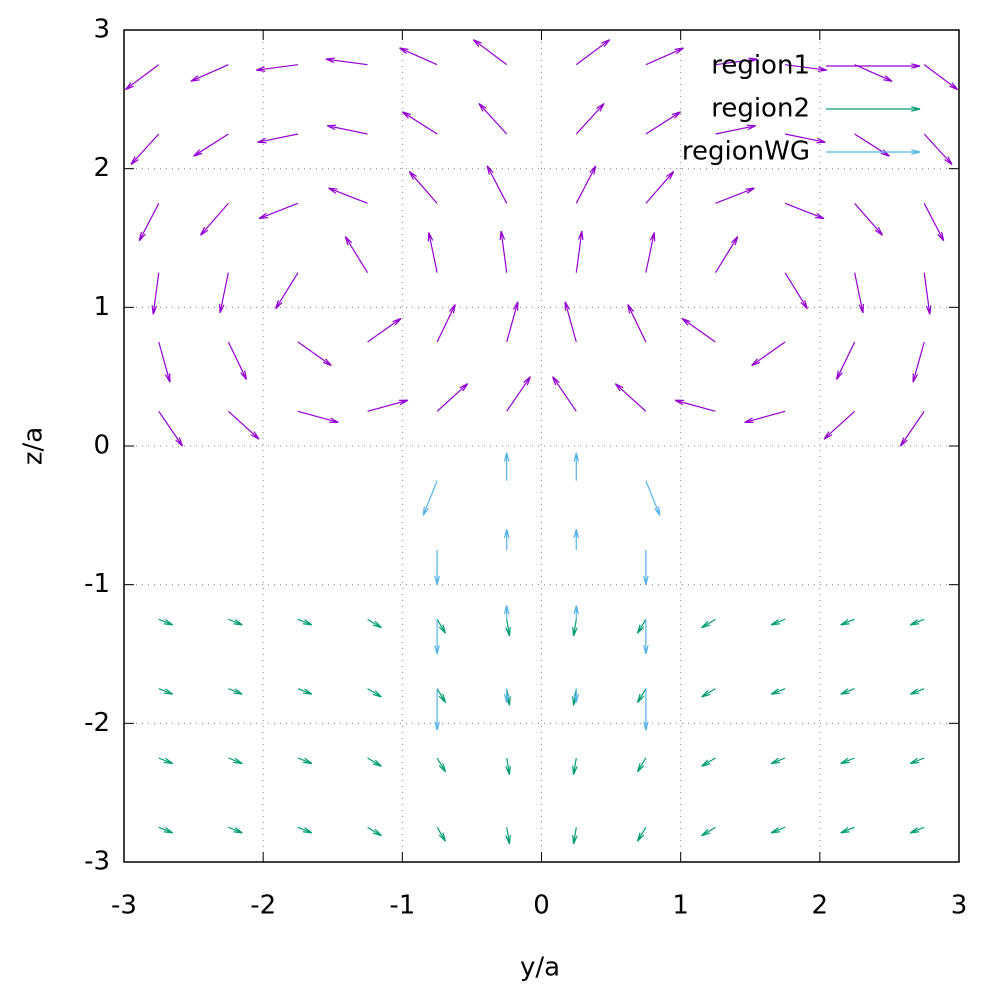  What do you see at coordinates (97, 862) in the screenshot?
I see `y-tick-label: -3` at bounding box center [97, 862].